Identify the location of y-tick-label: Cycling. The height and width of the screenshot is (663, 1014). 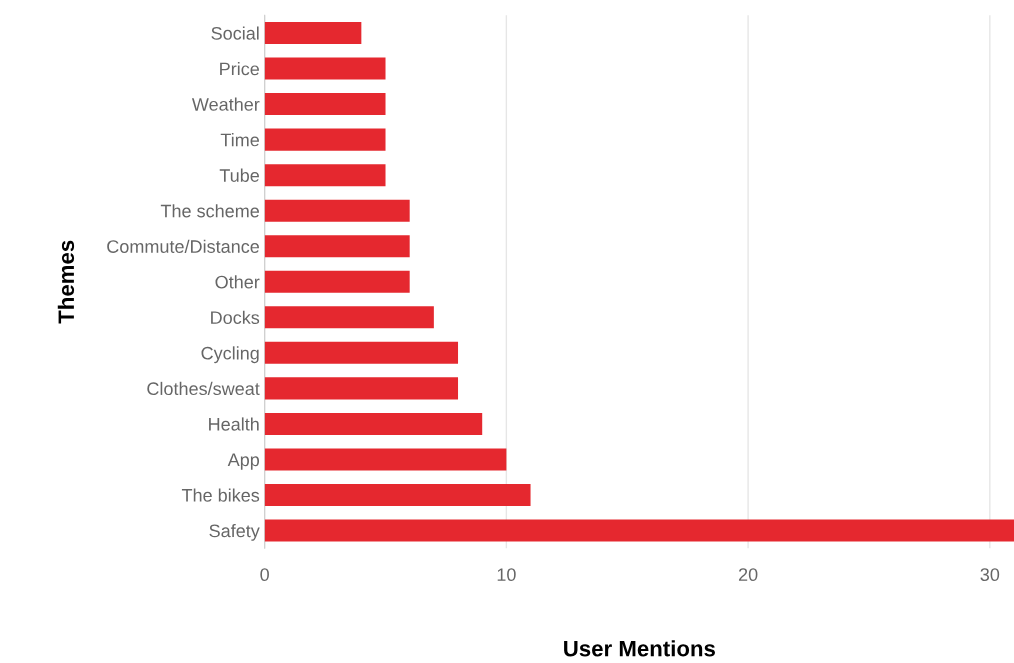
(230, 355).